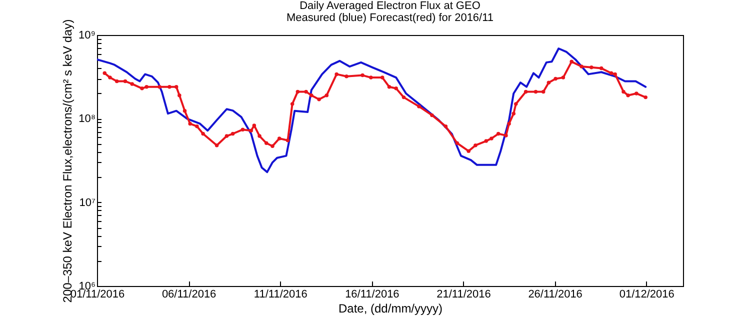 The height and width of the screenshot is (324, 756). Describe the element at coordinates (555, 294) in the screenshot. I see `x-tick-label: 26/11/2016` at that location.